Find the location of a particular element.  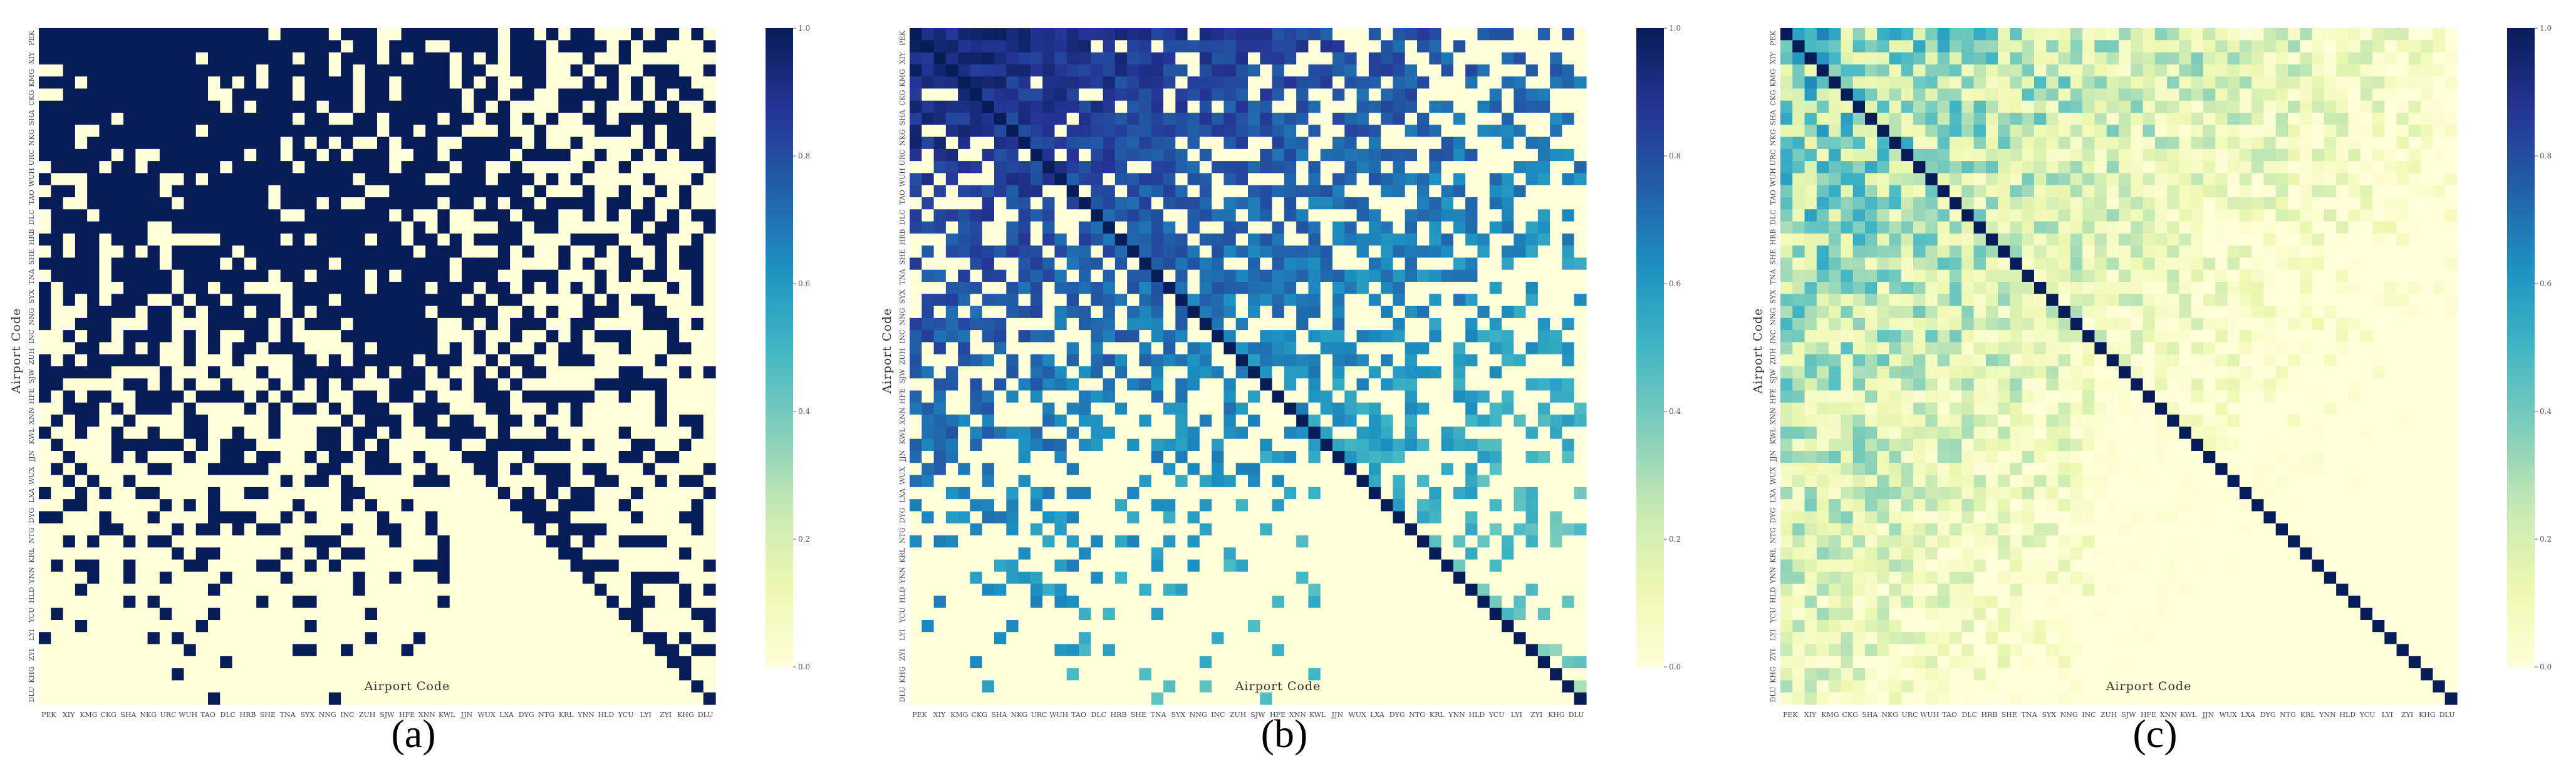

x-tick-label: SHE is located at coordinates (268, 715).